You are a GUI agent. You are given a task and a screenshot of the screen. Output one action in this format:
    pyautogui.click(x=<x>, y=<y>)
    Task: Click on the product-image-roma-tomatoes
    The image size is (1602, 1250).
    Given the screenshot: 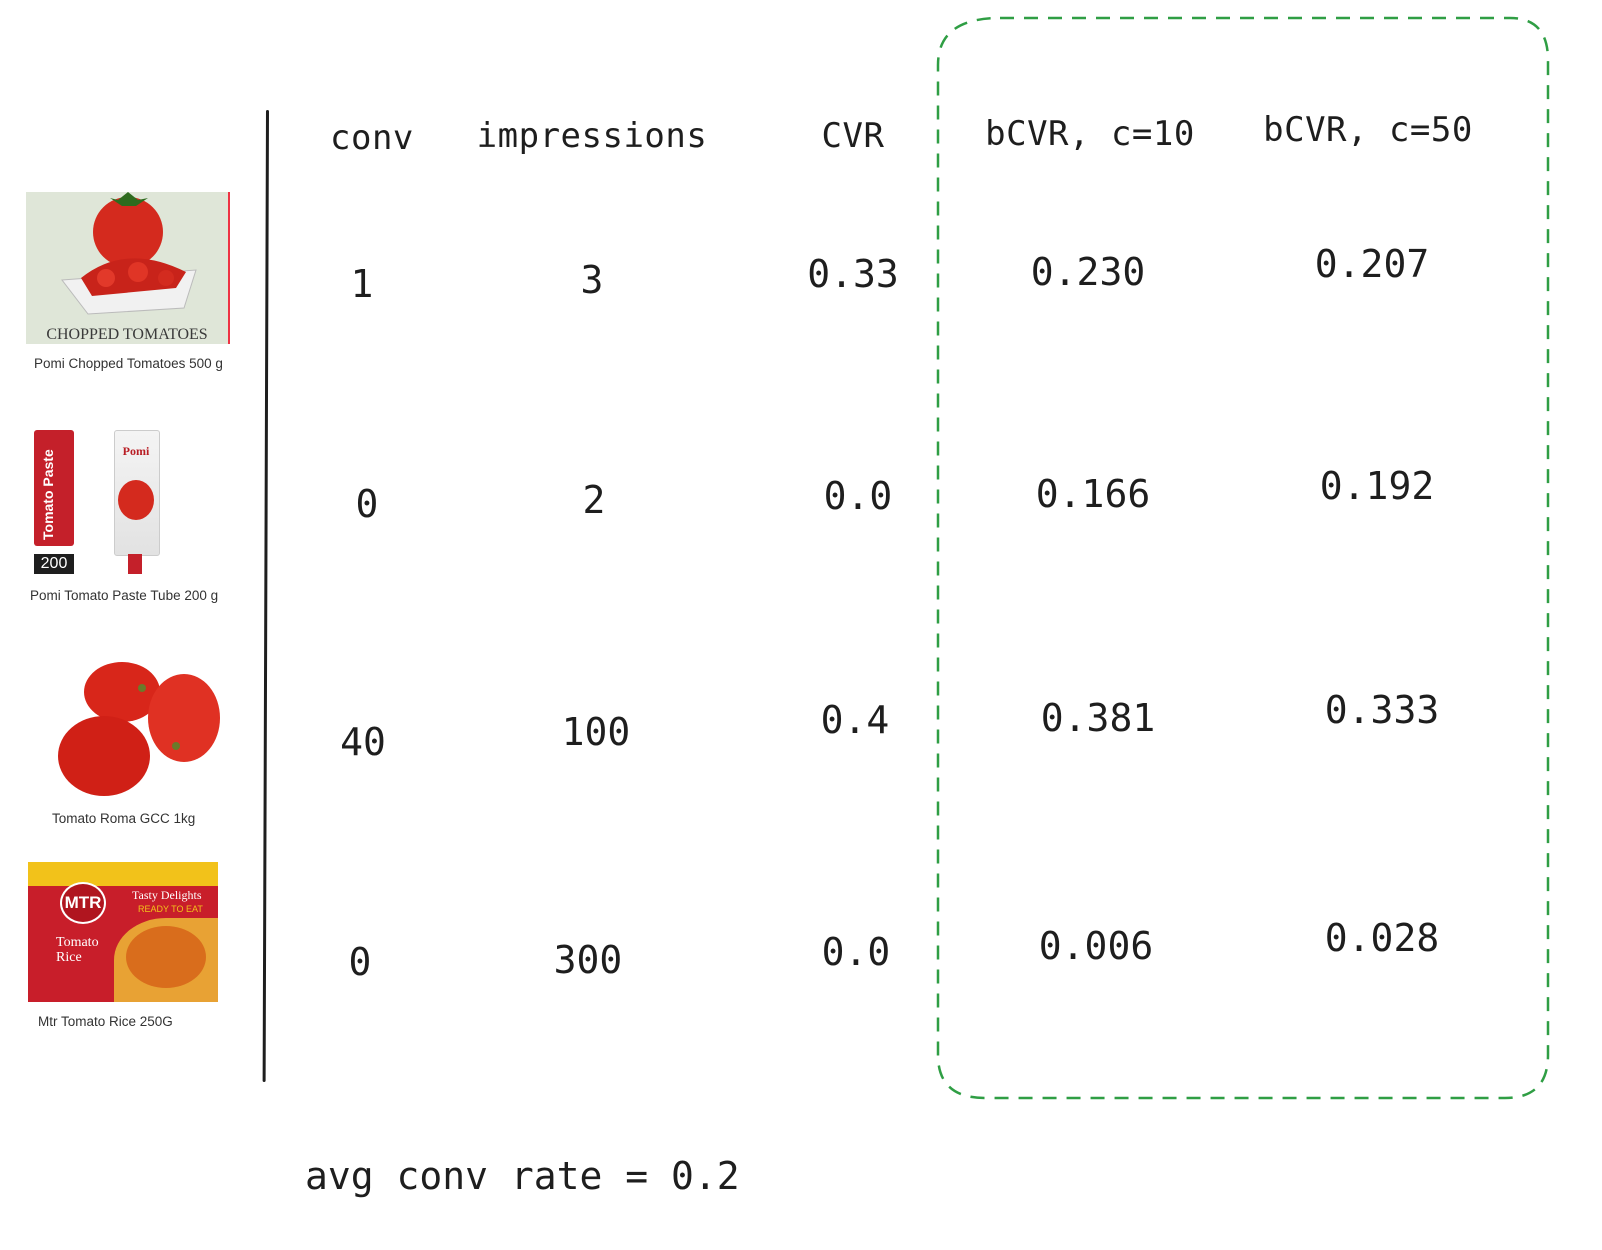 What is the action you would take?
    pyautogui.click(x=137, y=732)
    